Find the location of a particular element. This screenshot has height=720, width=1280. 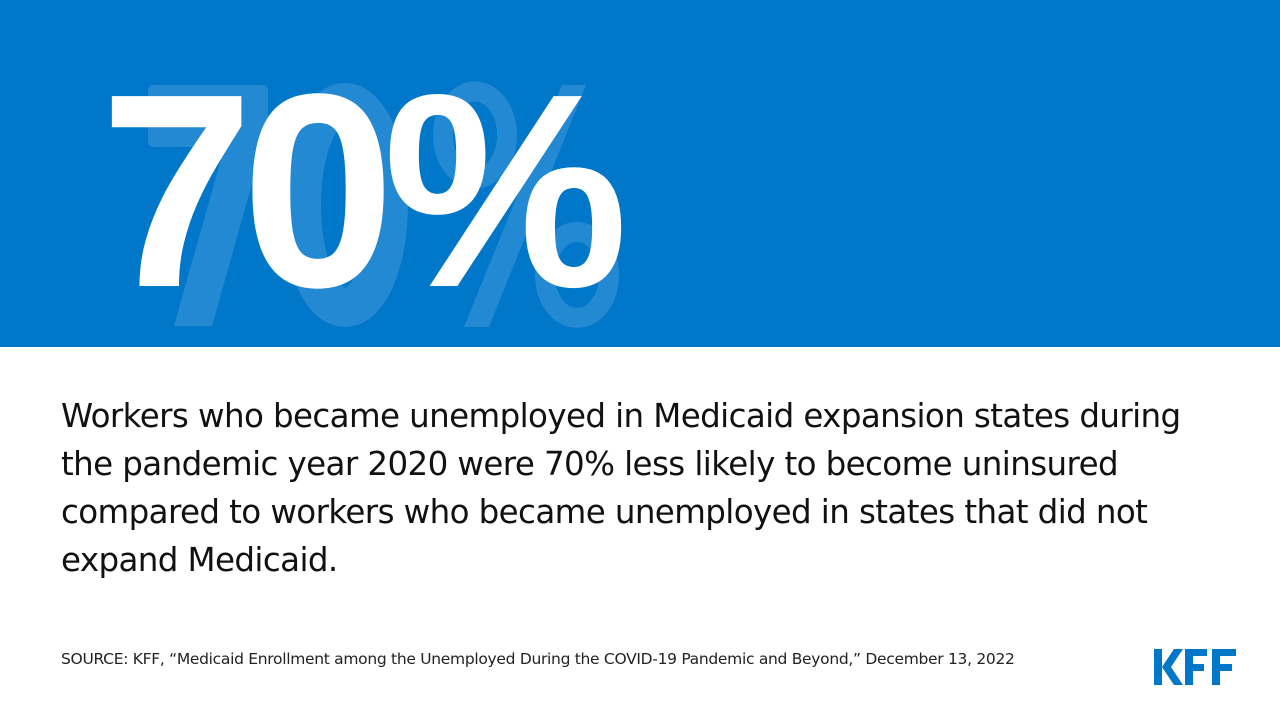

watermark-percent-lower-ring is located at coordinates (577, 275).